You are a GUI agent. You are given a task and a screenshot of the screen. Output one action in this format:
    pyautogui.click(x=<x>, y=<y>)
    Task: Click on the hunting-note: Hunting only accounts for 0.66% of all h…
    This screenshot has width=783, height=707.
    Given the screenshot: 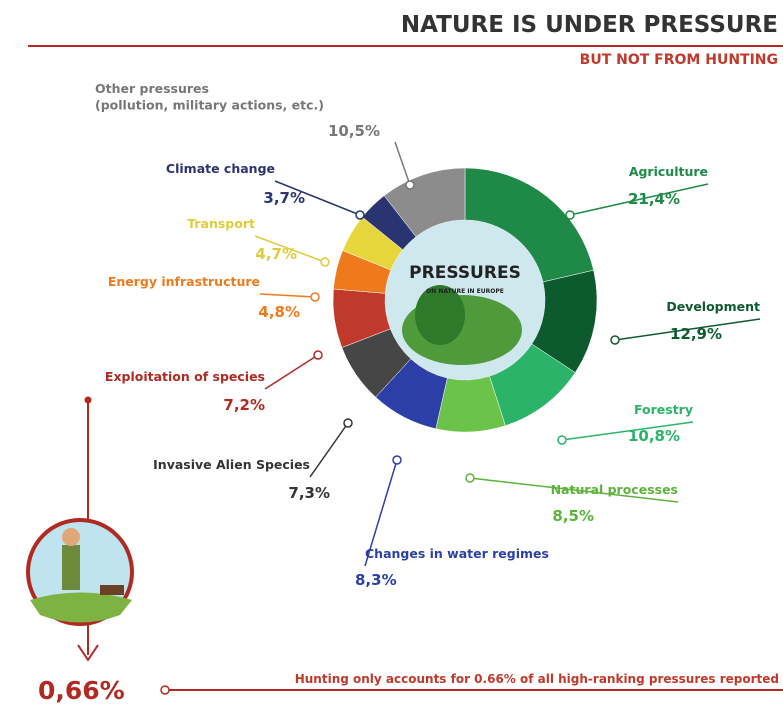 What is the action you would take?
    pyautogui.click(x=537, y=679)
    